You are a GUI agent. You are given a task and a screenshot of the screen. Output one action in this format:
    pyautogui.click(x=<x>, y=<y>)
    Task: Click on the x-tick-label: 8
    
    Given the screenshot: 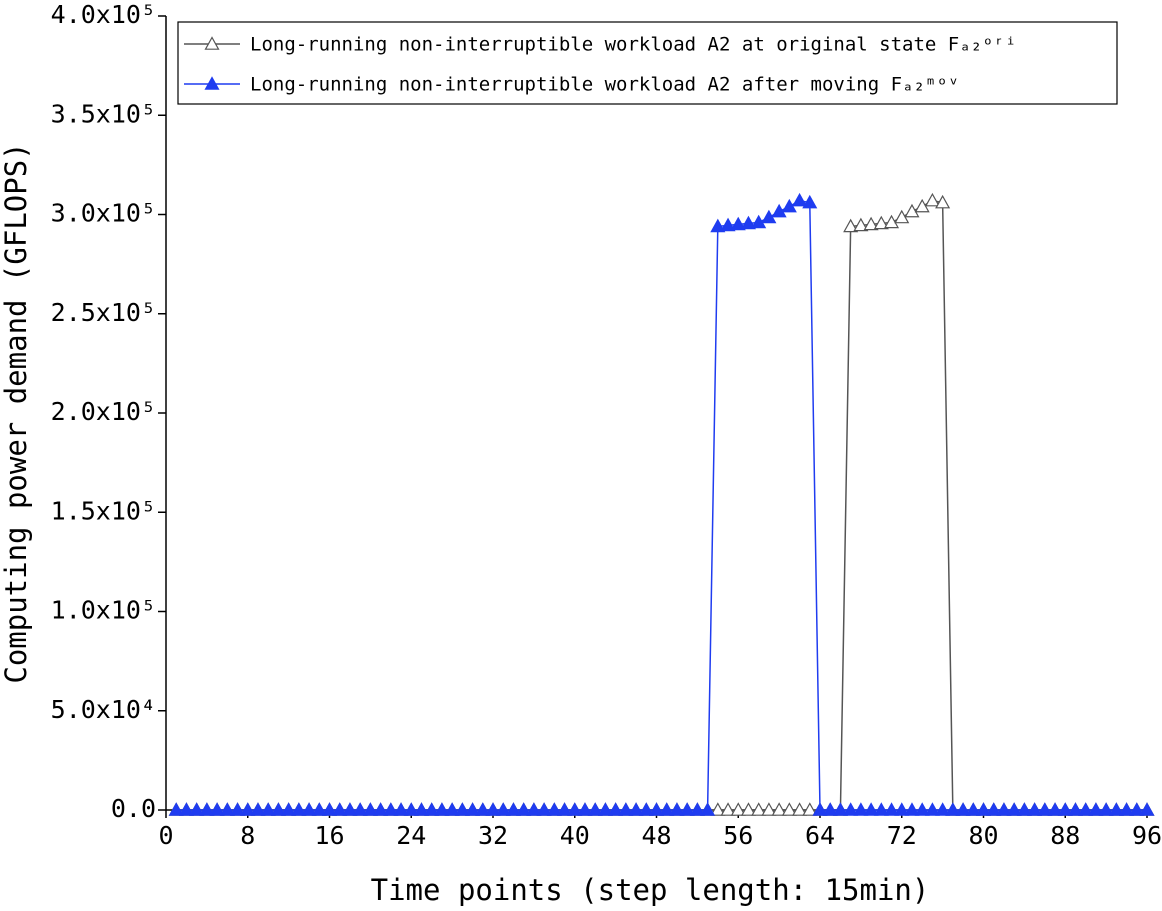 What is the action you would take?
    pyautogui.click(x=247, y=835)
    